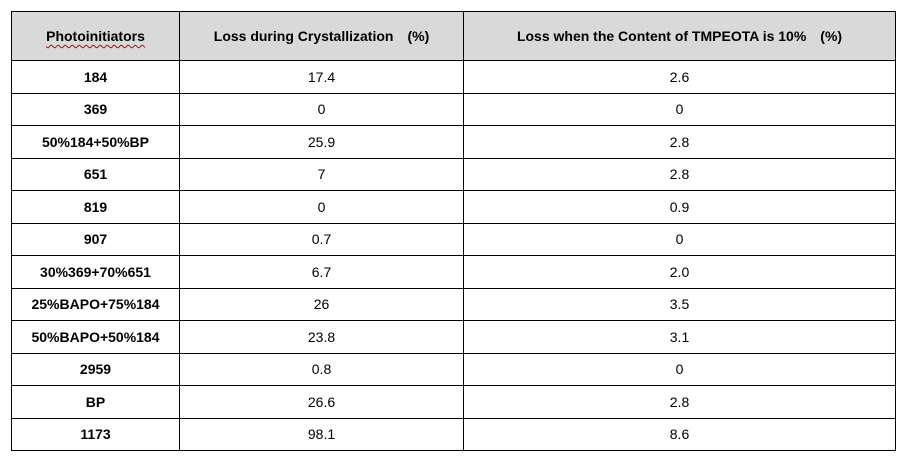 The height and width of the screenshot is (462, 909). What do you see at coordinates (321, 304) in the screenshot?
I see `cell-crystallization-loss: 26` at bounding box center [321, 304].